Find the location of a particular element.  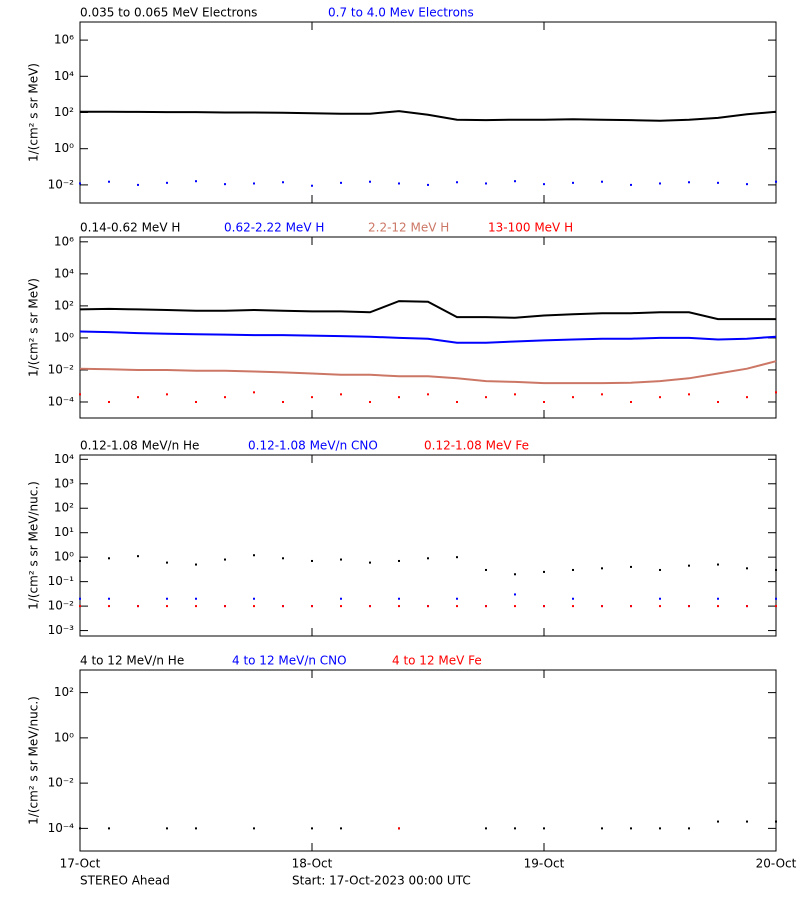

legend-entry: 13-100 MeV H is located at coordinates (530, 228).